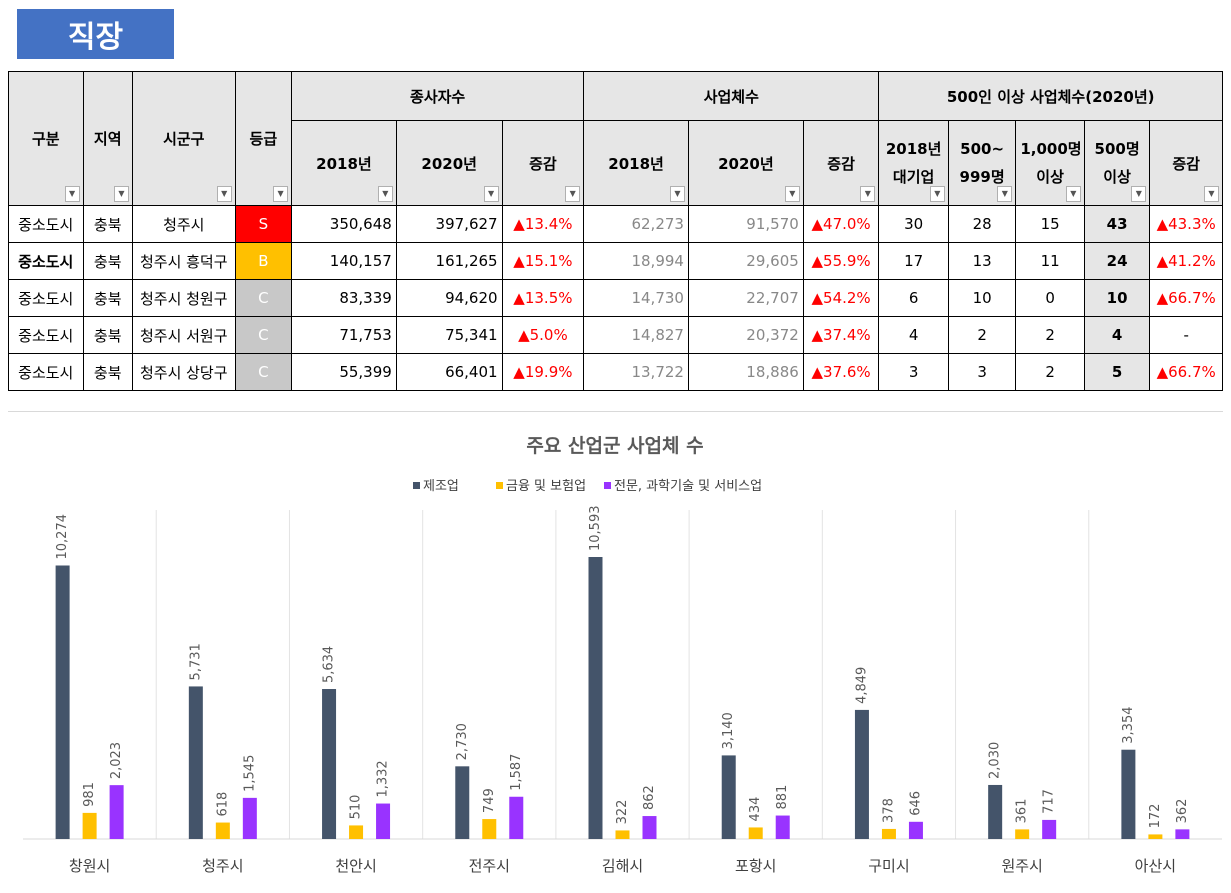 The image size is (1231, 893). What do you see at coordinates (224, 194) in the screenshot?
I see `filter-funnel-icon: ▼` at bounding box center [224, 194].